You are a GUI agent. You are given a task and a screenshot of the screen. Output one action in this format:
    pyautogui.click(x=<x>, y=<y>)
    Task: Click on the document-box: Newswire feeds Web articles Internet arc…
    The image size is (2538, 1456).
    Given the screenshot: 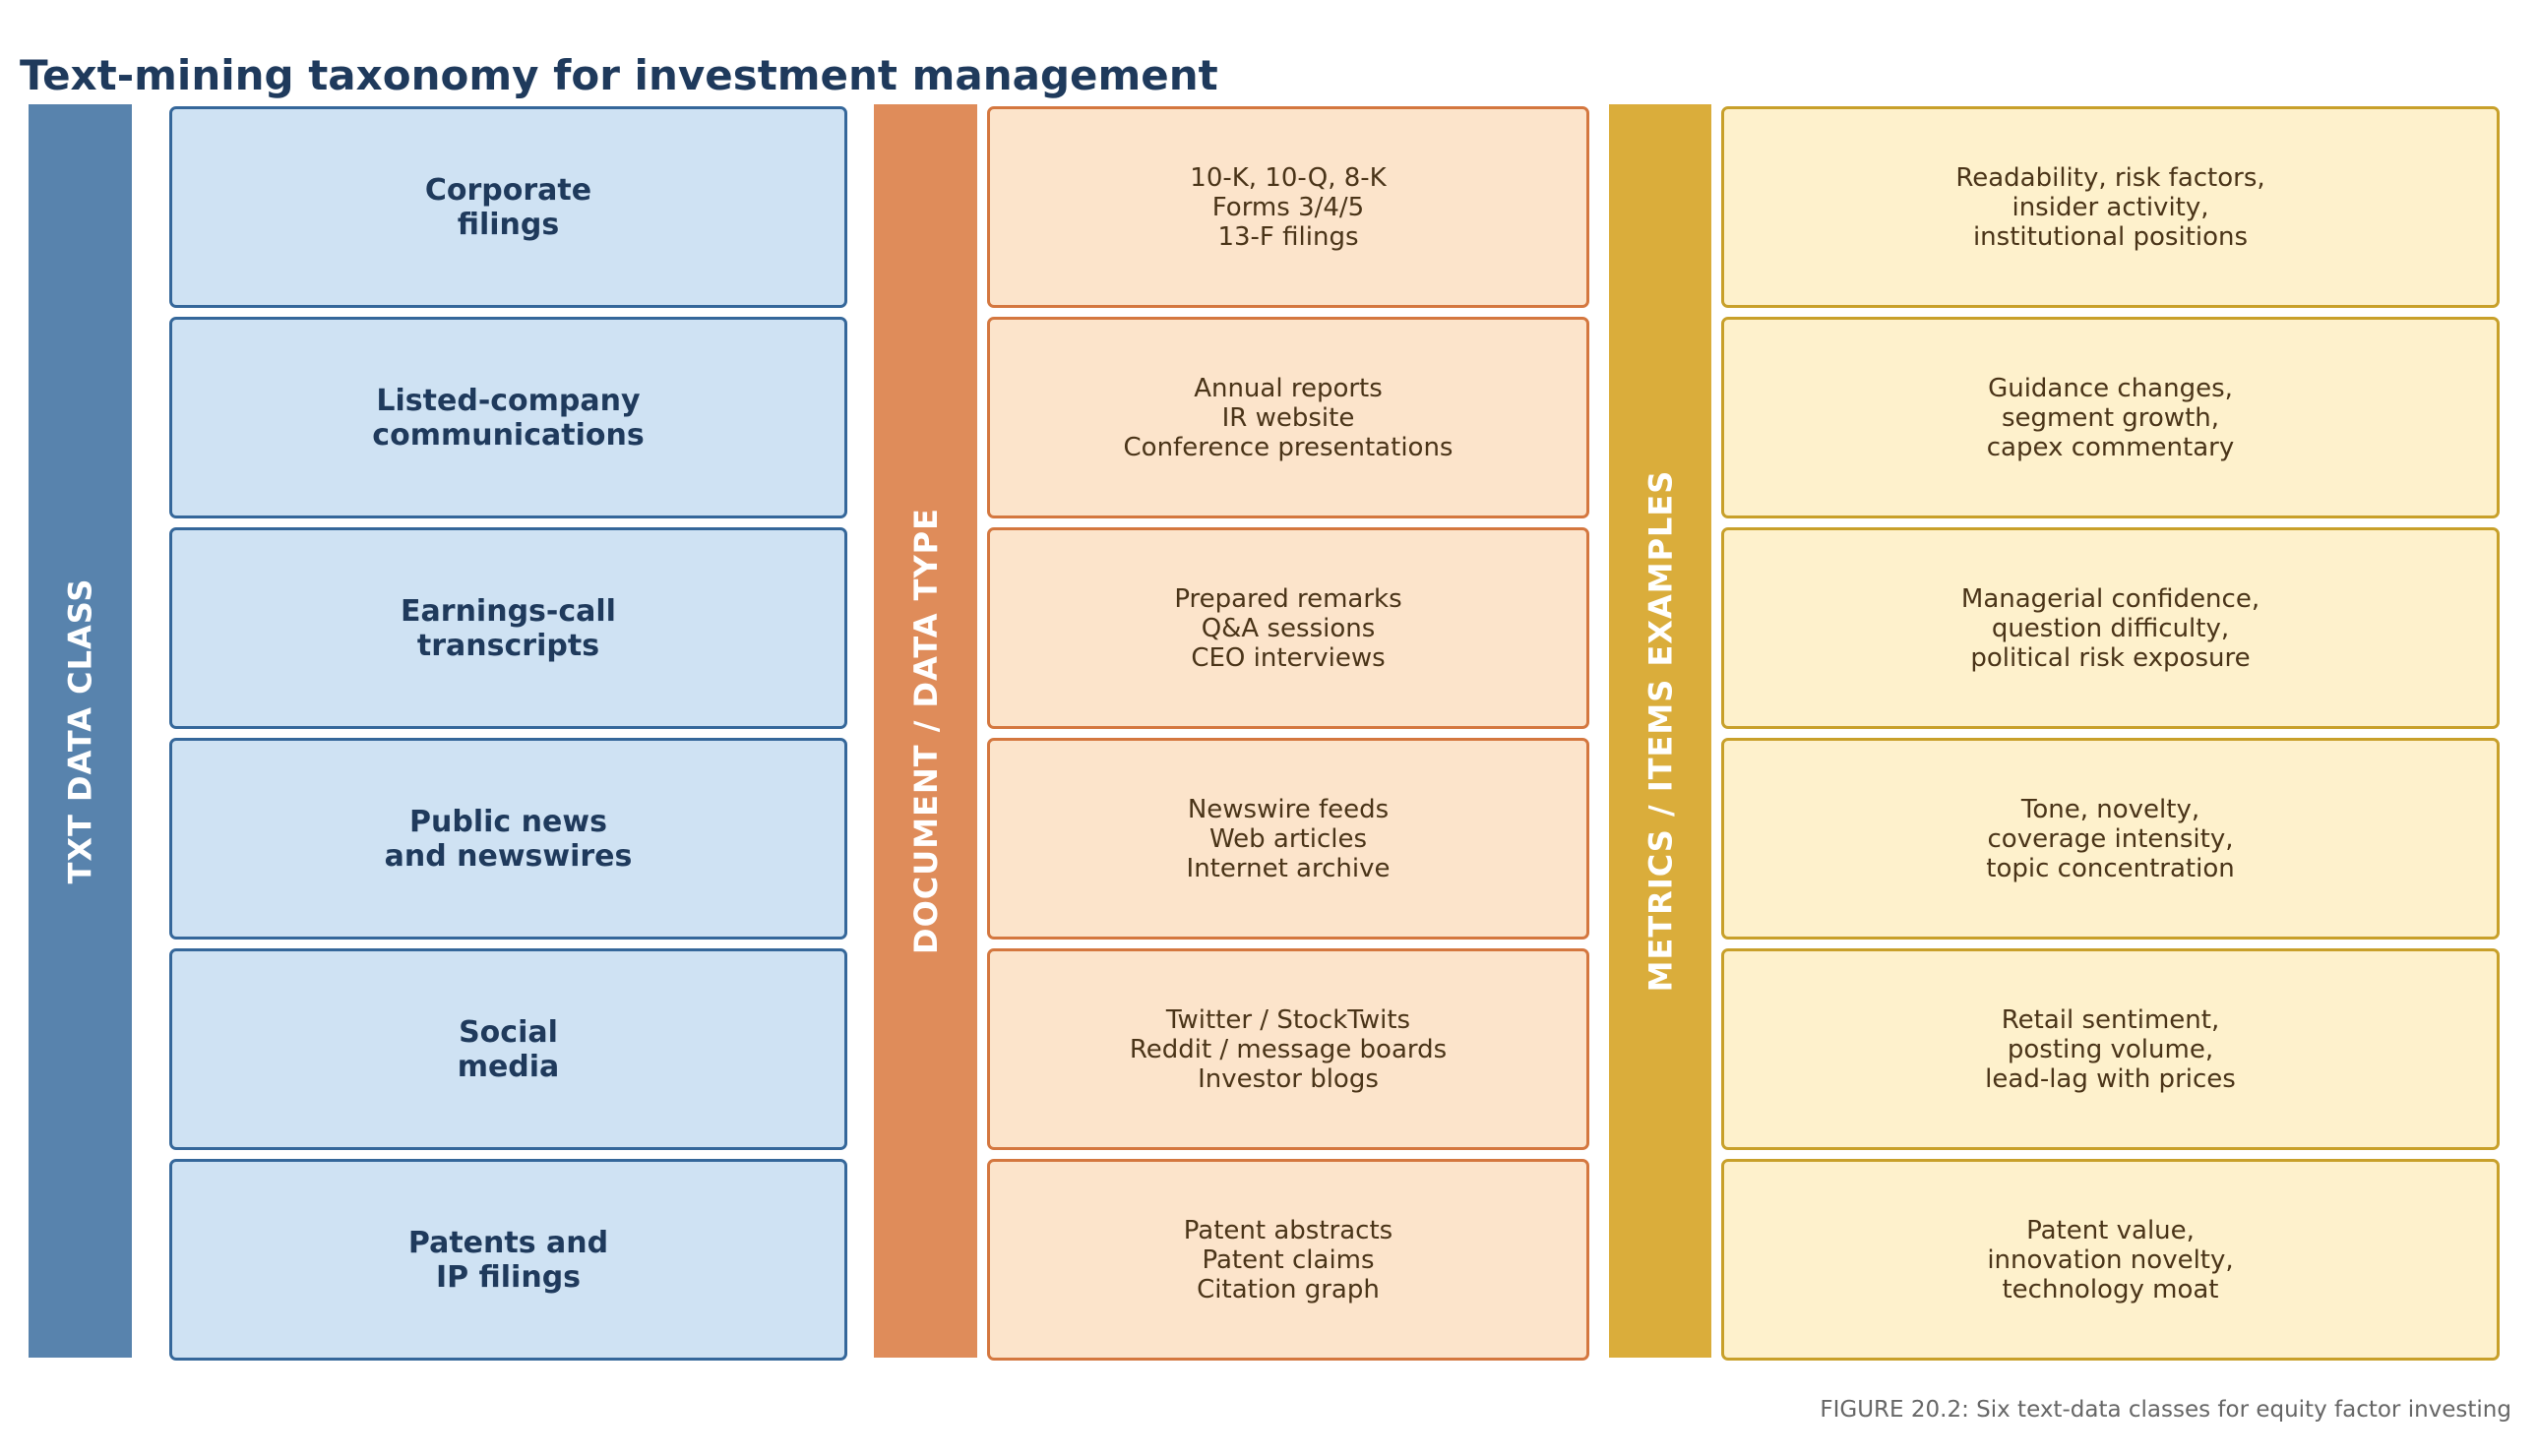 What is the action you would take?
    pyautogui.click(x=1288, y=839)
    